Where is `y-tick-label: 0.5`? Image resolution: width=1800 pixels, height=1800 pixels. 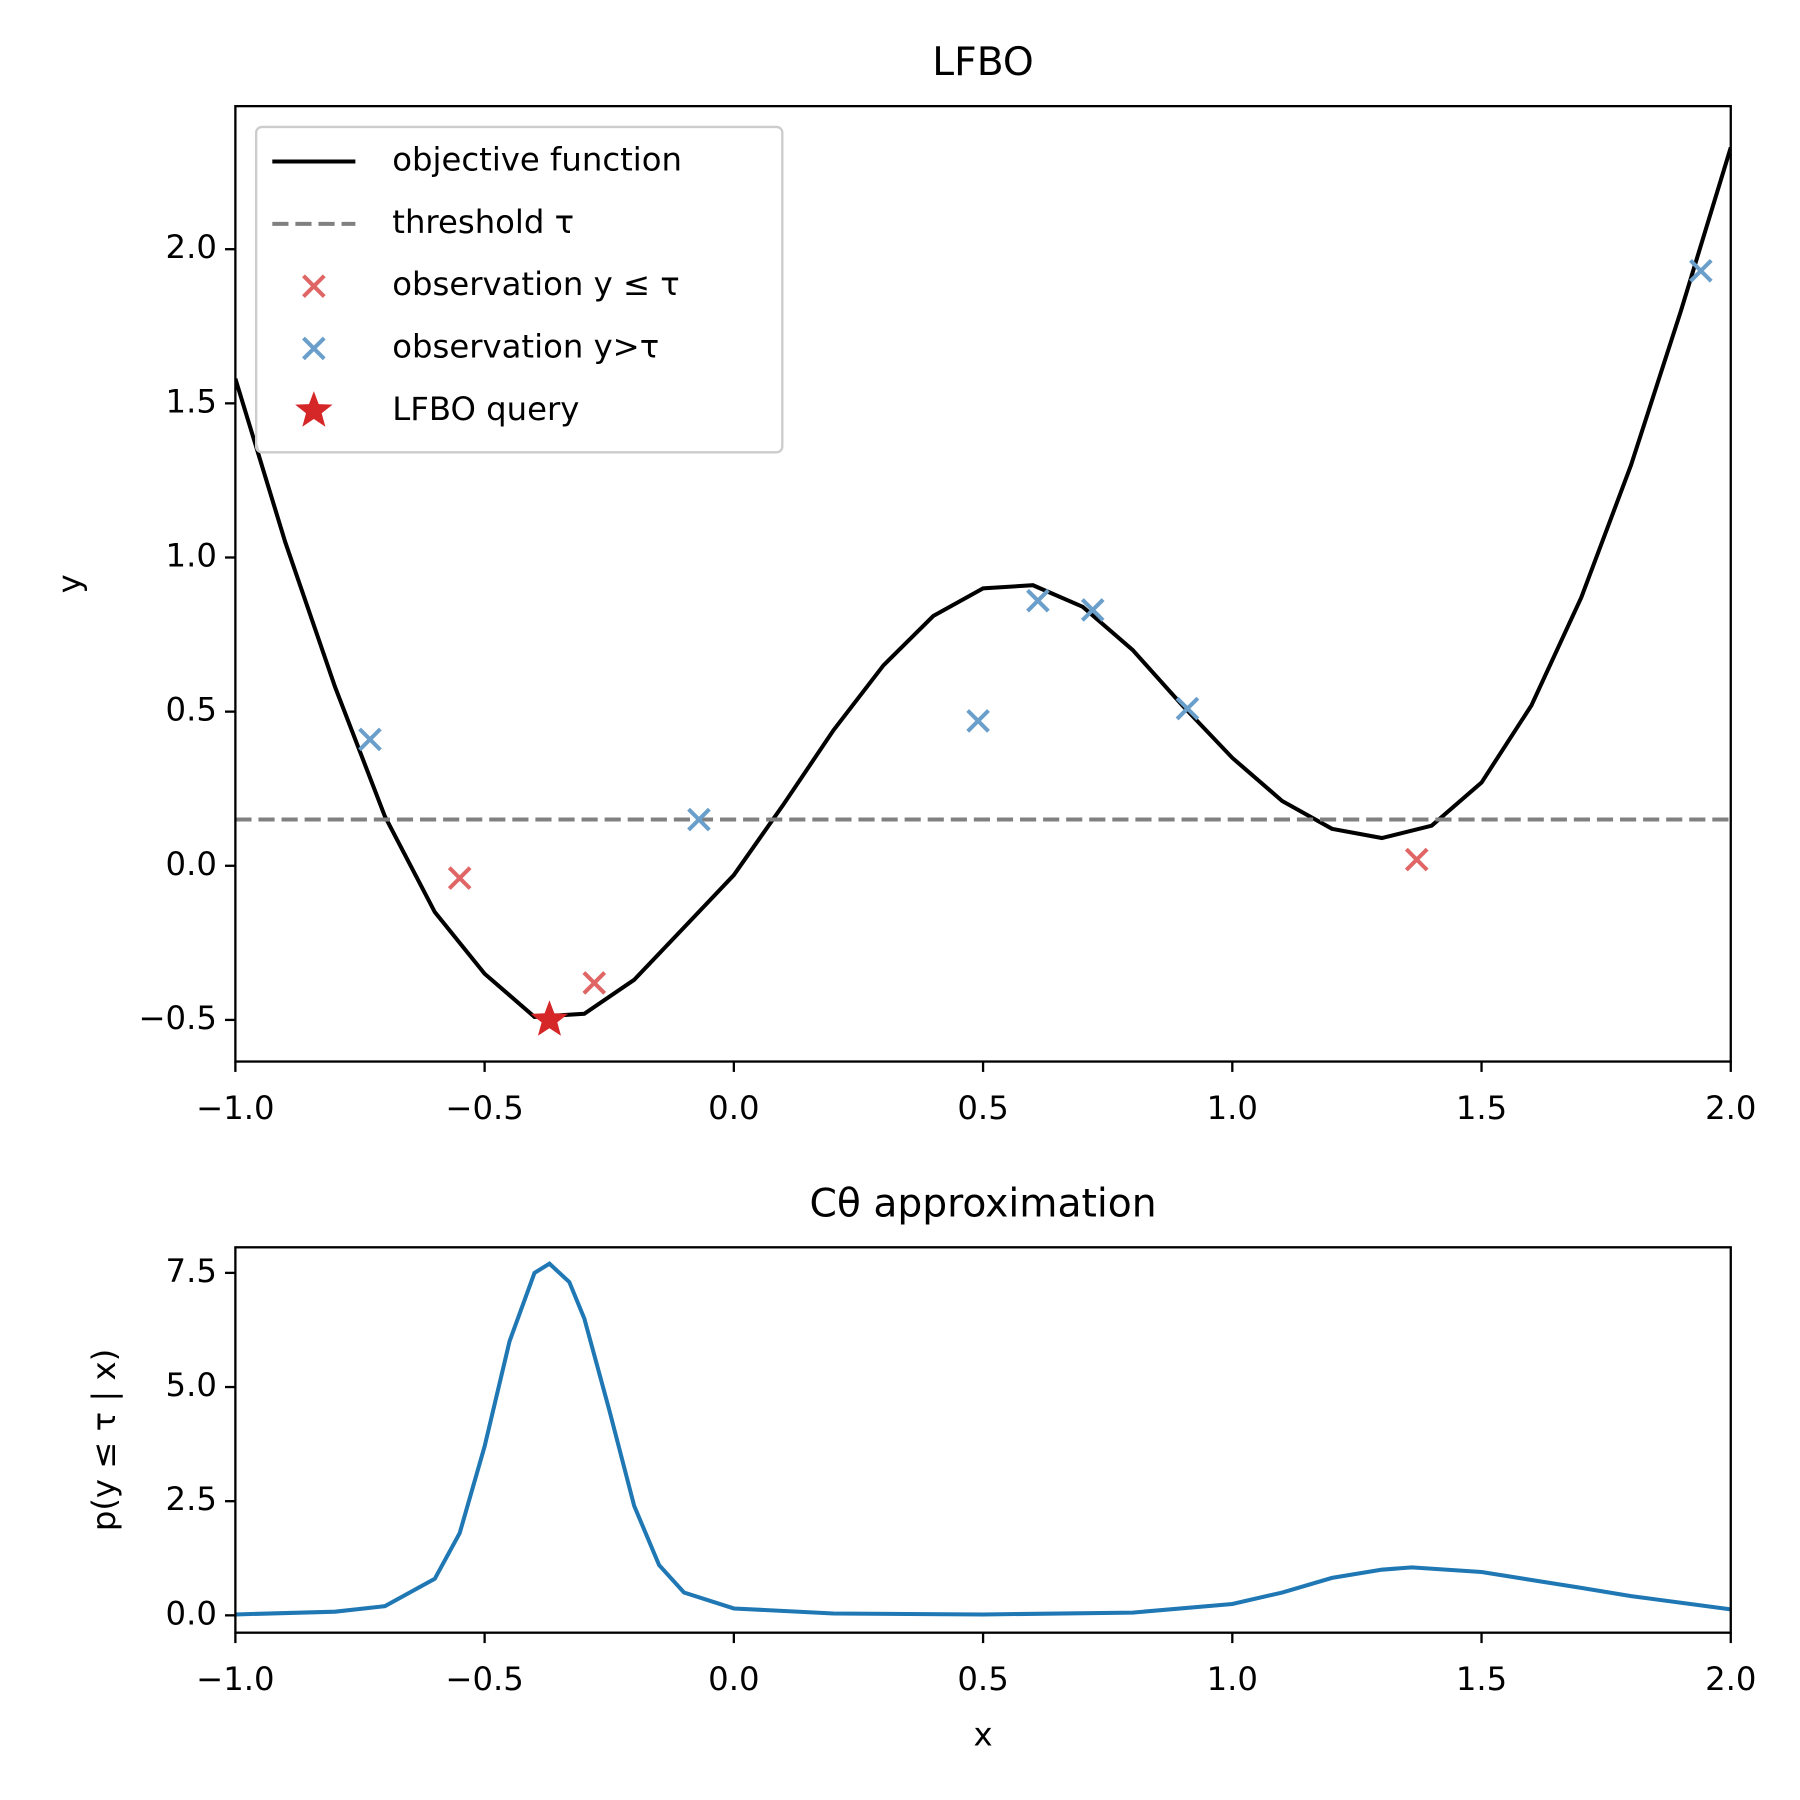 y-tick-label: 0.5 is located at coordinates (191, 710).